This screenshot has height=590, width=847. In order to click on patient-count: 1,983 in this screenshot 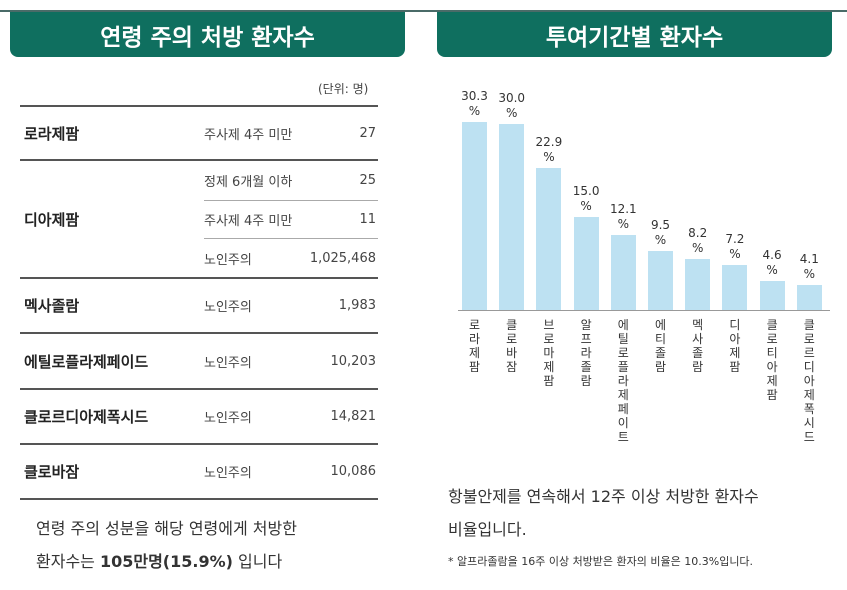, I will do `click(357, 305)`.